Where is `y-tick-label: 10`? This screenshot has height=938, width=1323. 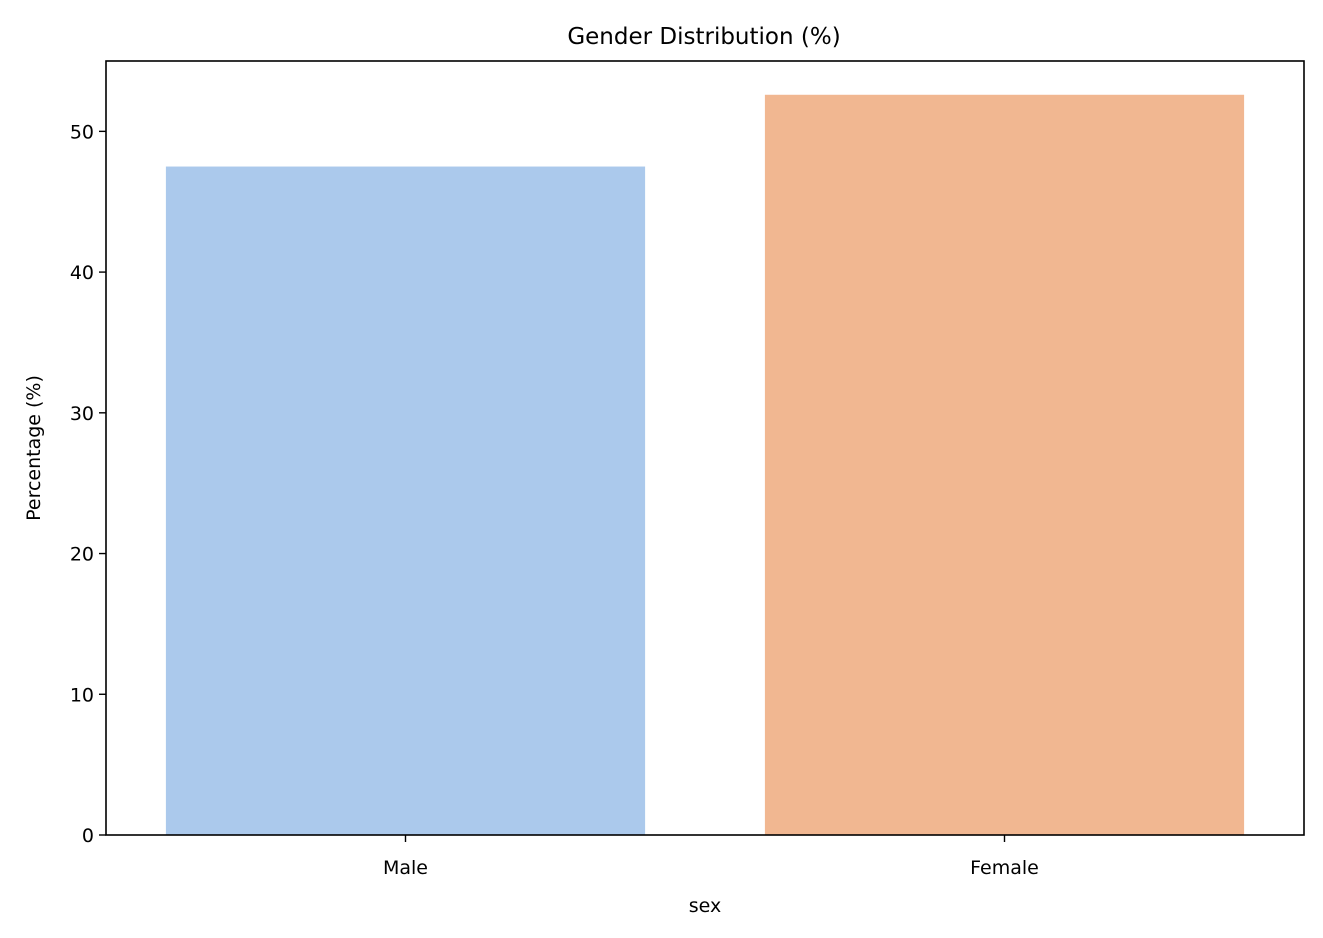
y-tick-label: 10 is located at coordinates (82, 695).